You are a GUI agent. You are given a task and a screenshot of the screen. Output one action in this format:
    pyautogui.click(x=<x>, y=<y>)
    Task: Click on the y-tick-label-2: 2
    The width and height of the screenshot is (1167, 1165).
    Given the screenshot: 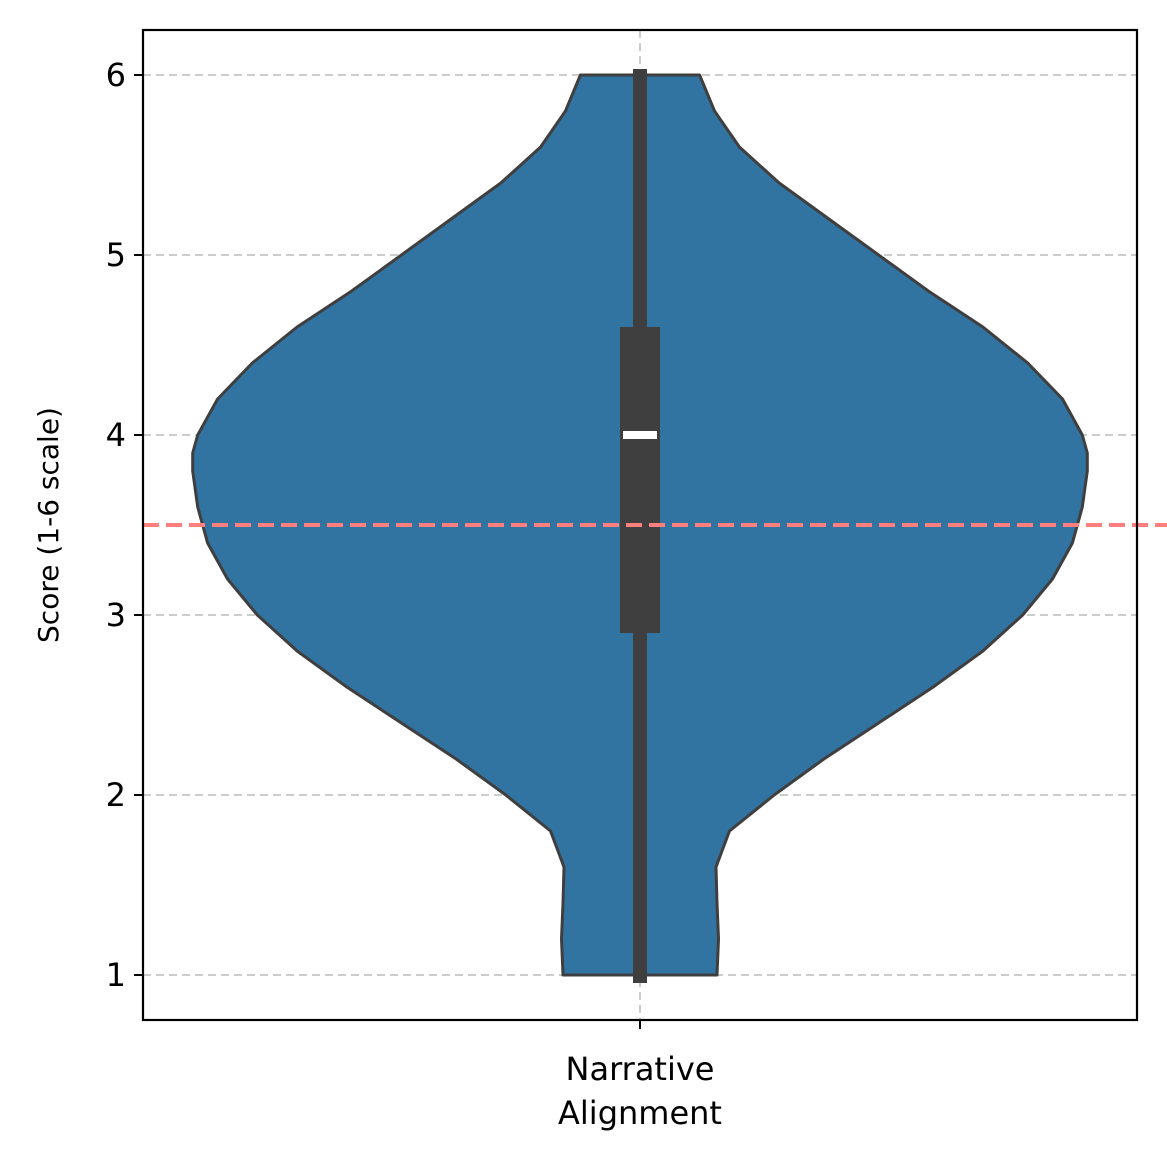 What is the action you would take?
    pyautogui.click(x=116, y=795)
    